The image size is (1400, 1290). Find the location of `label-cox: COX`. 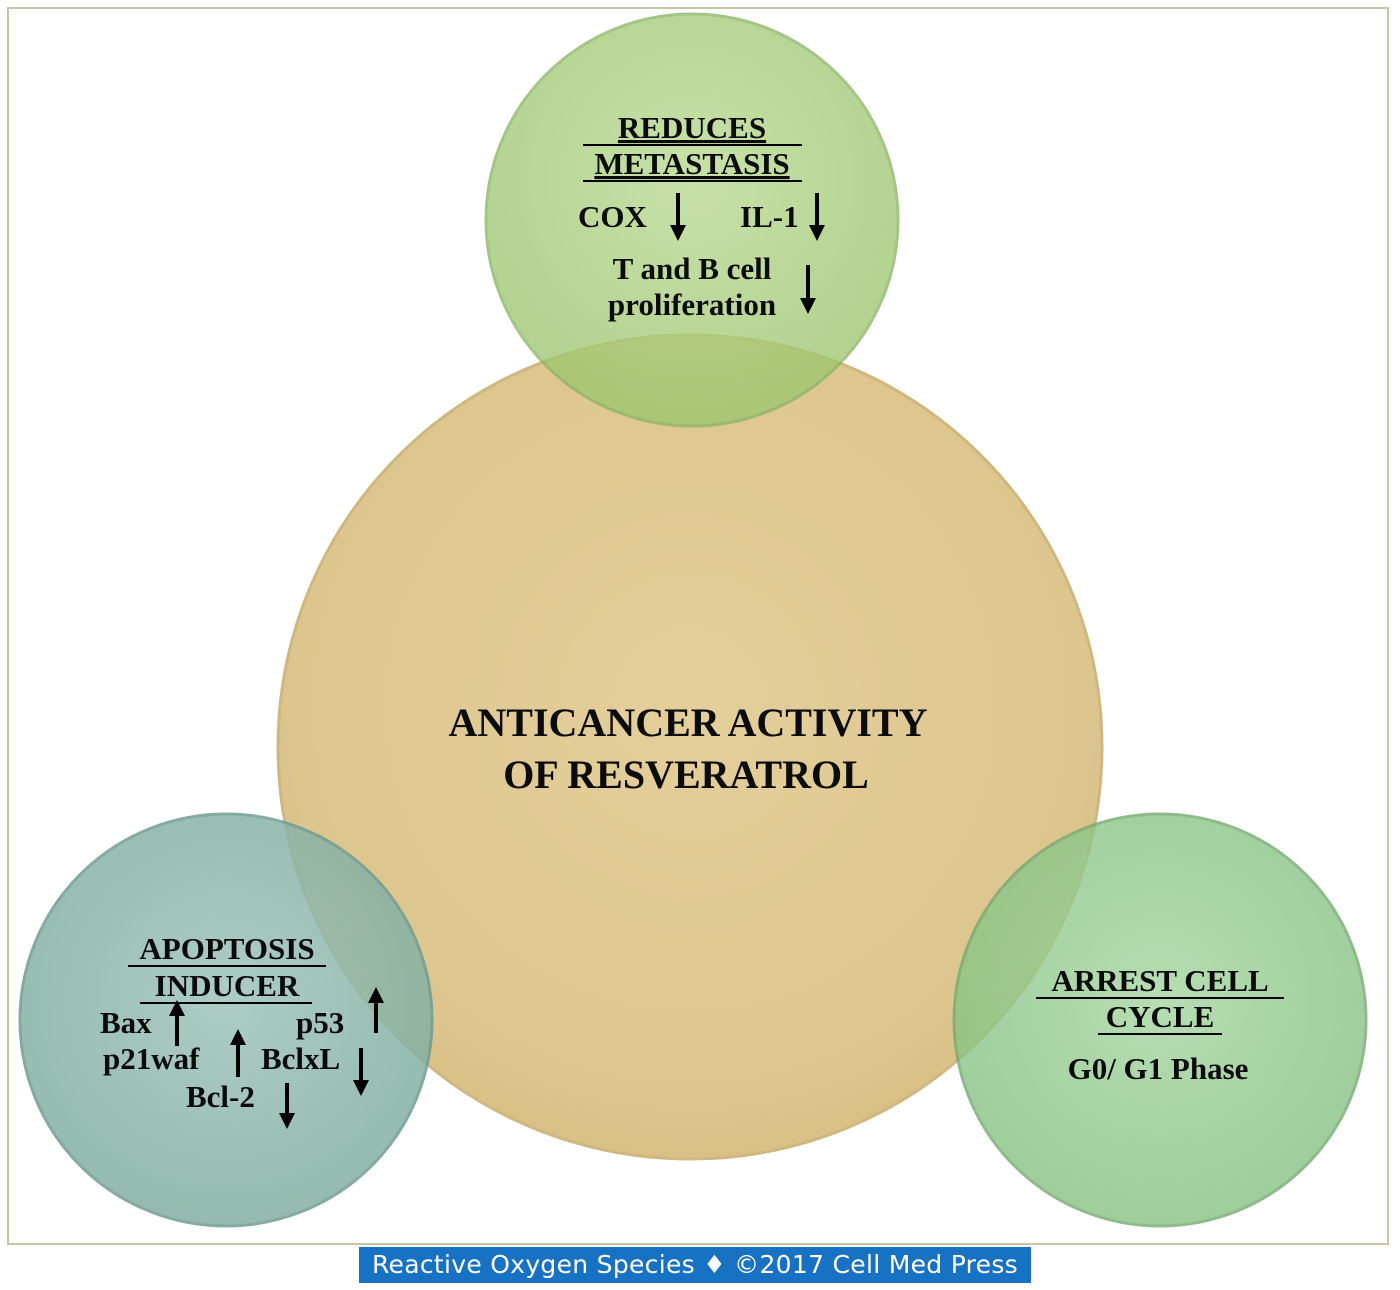

label-cox: COX is located at coordinates (613, 216).